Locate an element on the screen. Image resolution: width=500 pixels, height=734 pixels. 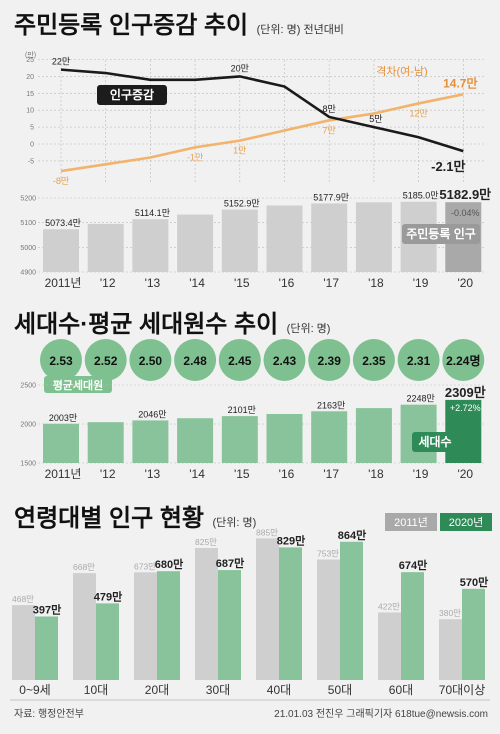
chart3-xlabel: '12 is located at coordinates (108, 474).